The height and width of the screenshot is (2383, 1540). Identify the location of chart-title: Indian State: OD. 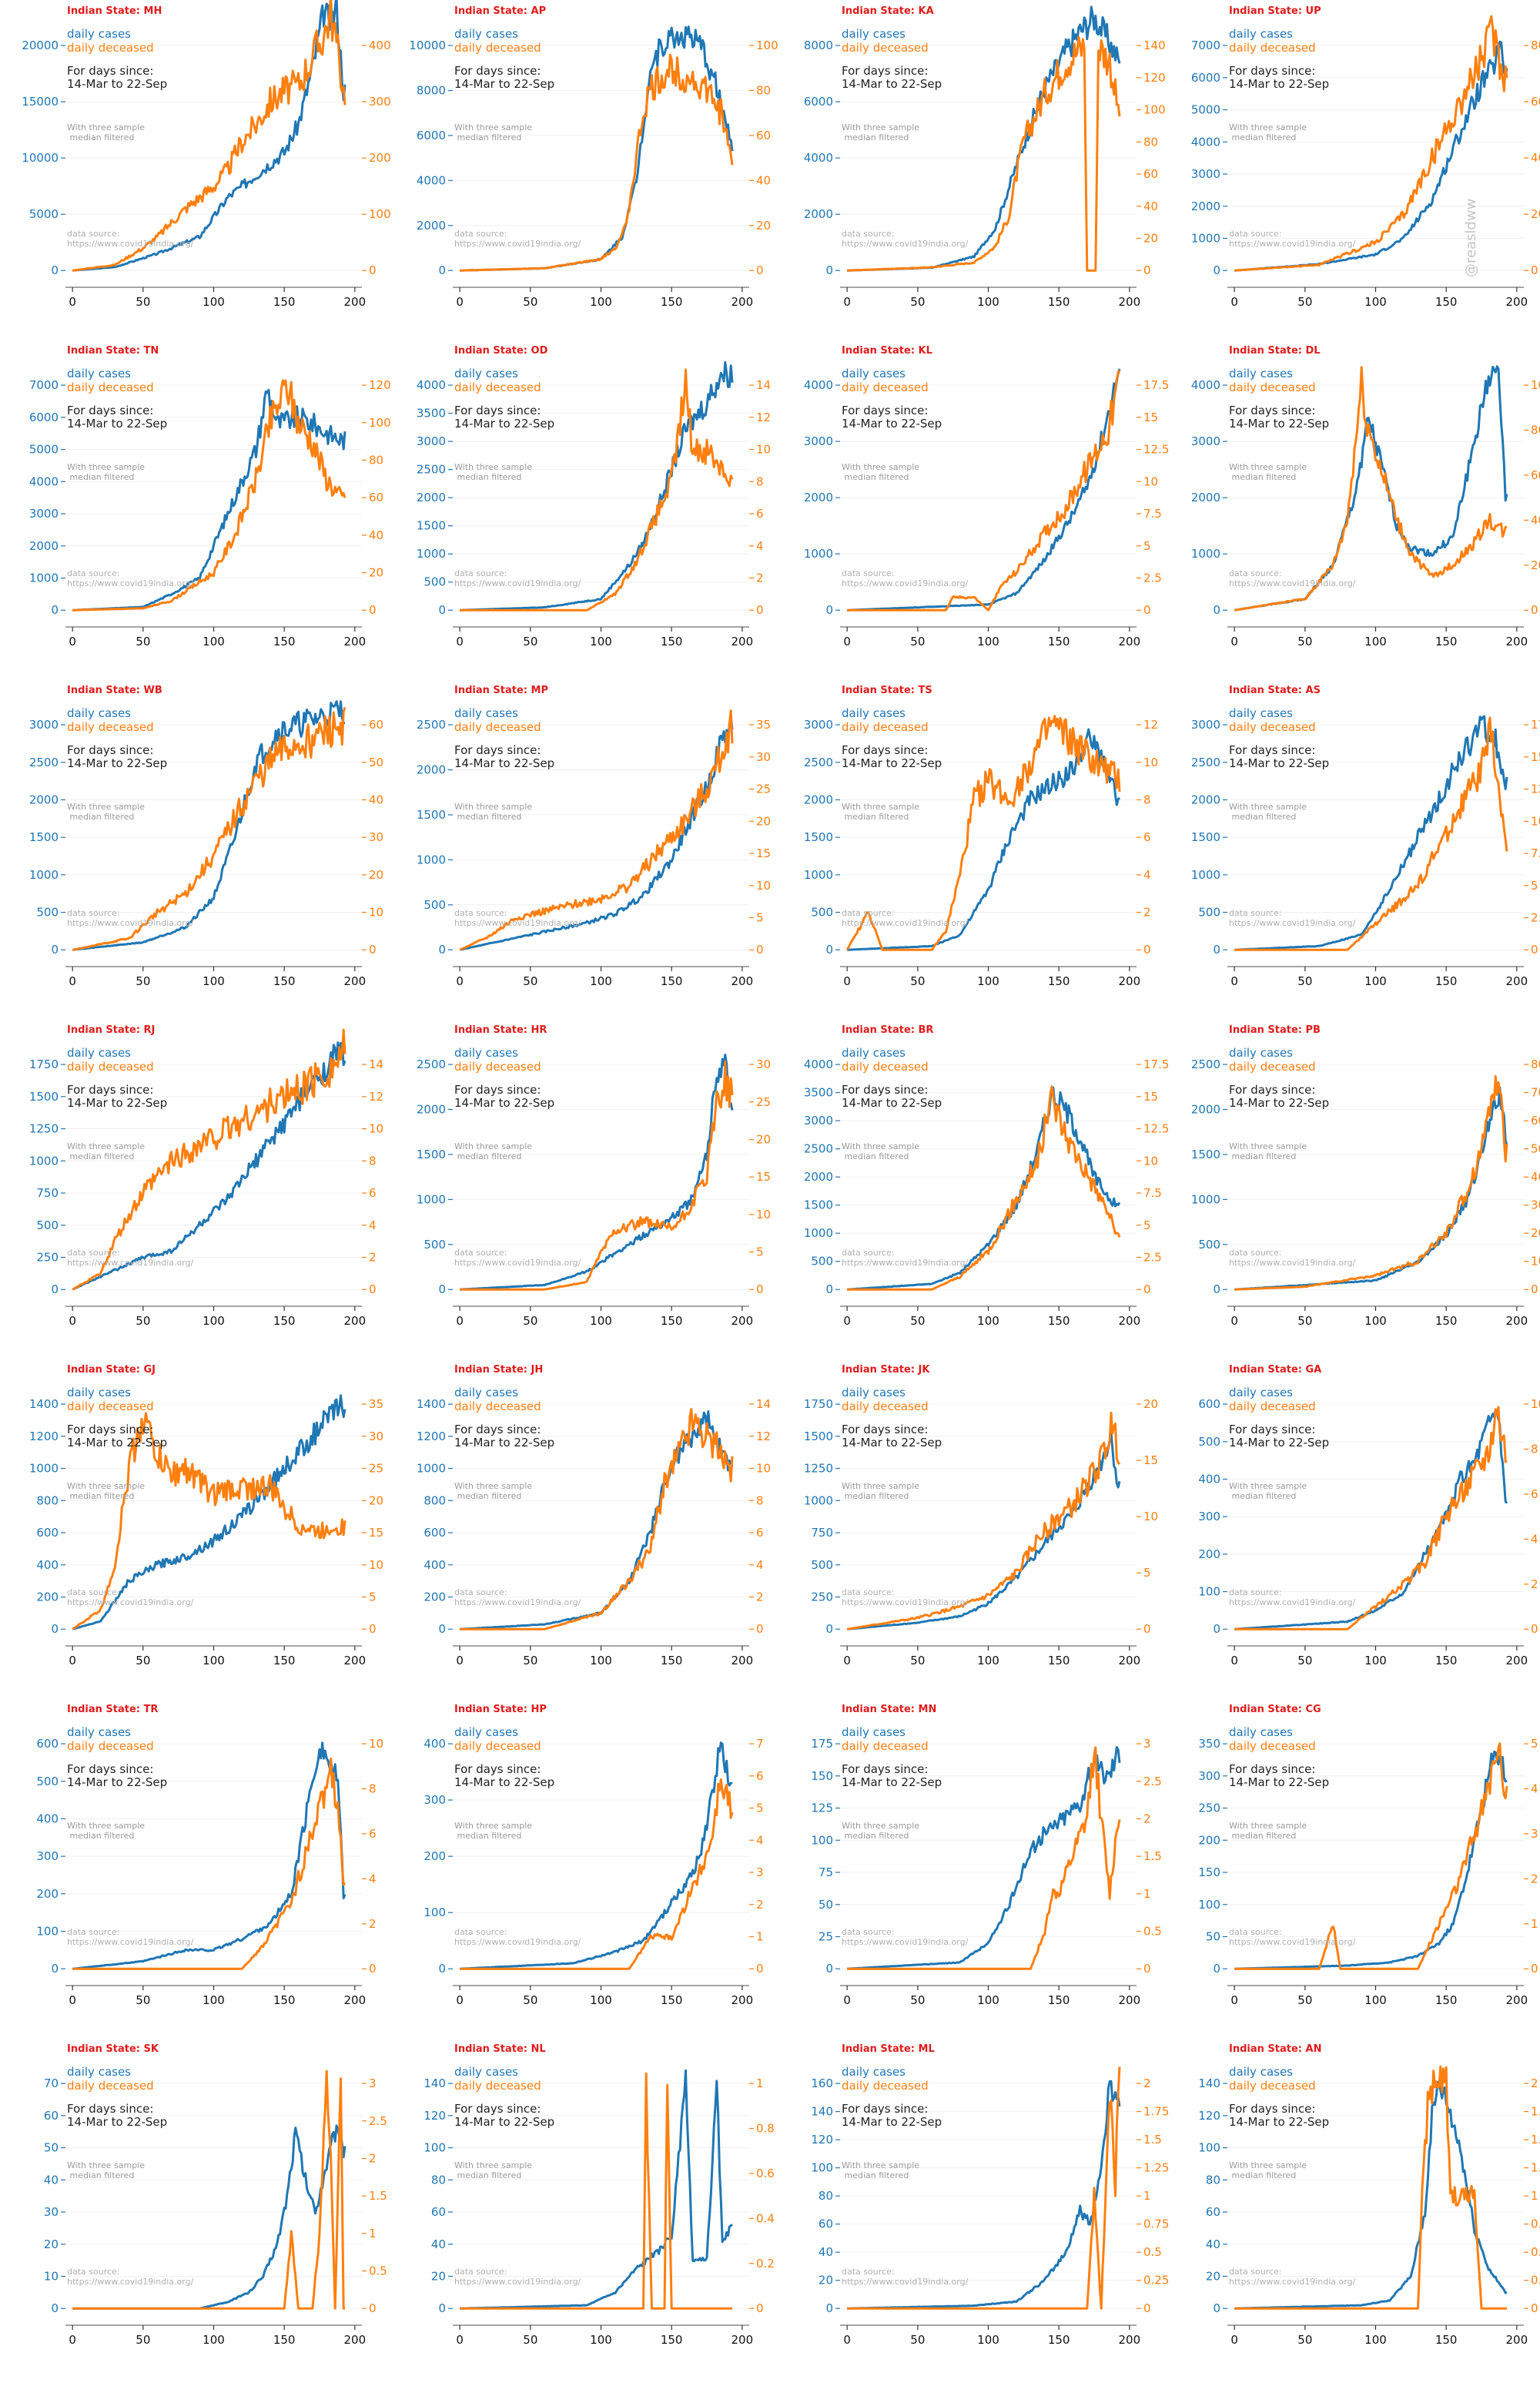
(501, 351).